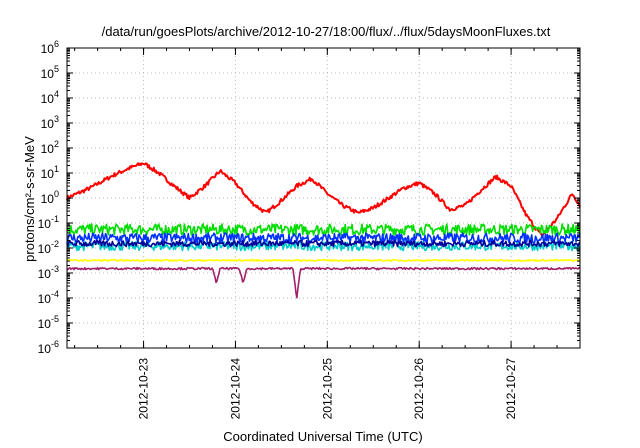  I want to click on y-tick-label: 10⁵, so click(50, 72).